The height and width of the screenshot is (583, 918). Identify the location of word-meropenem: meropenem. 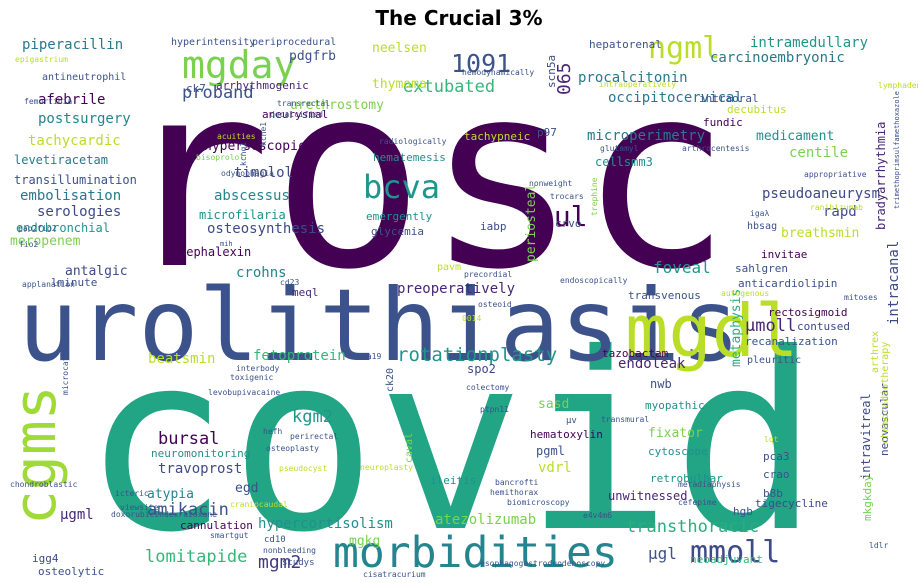
(45, 241).